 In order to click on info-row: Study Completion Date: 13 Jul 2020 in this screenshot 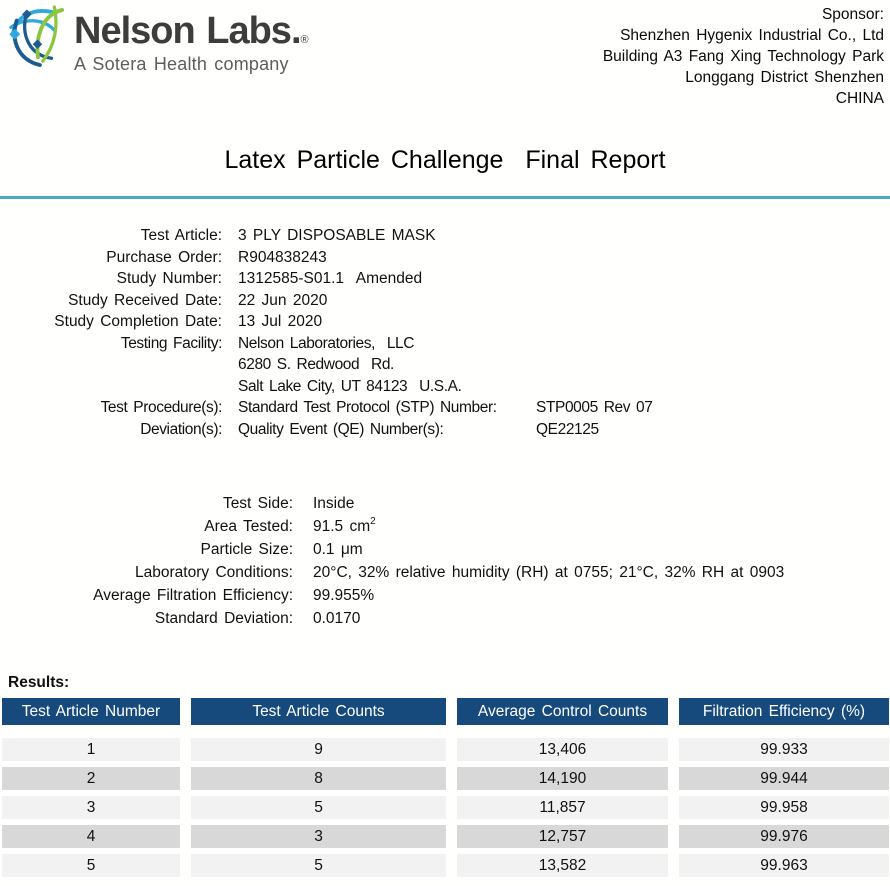, I will do `click(445, 322)`.